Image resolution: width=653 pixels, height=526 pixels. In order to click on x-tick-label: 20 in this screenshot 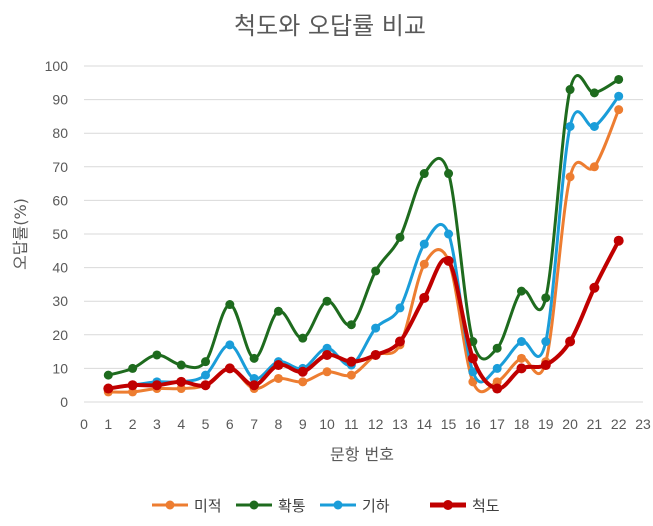, I will do `click(570, 424)`.